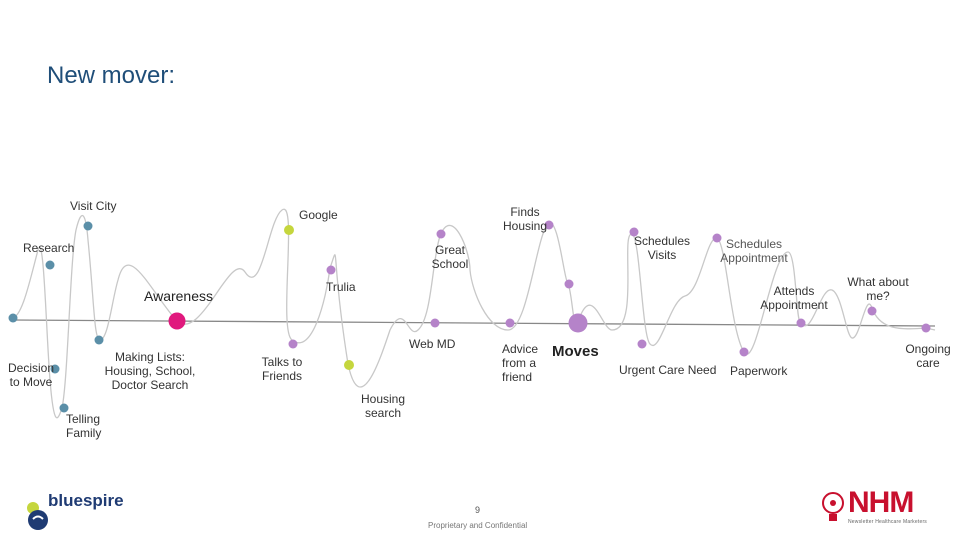  I want to click on page-number: 9, so click(478, 510).